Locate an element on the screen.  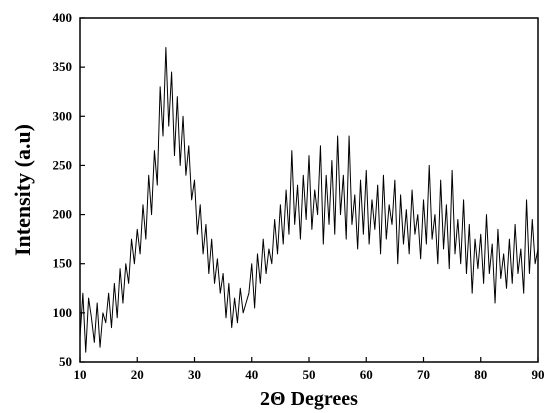
x-tick-label: 40 is located at coordinates (251, 374).